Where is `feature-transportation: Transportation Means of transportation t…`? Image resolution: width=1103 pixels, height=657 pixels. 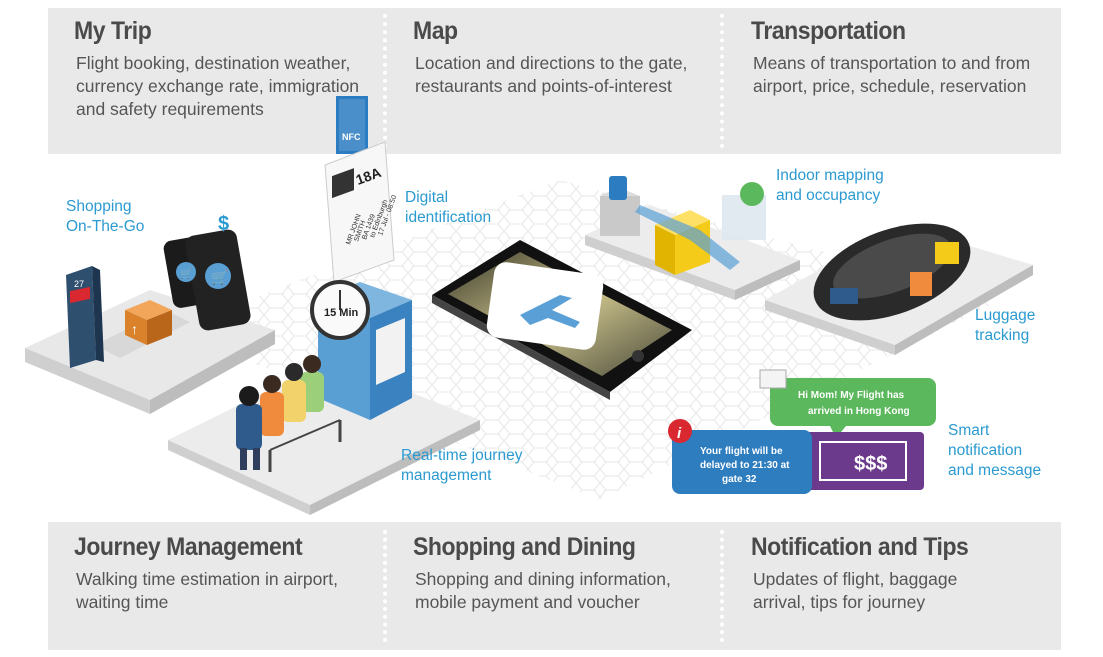 feature-transportation: Transportation Means of transportation t… is located at coordinates (896, 57).